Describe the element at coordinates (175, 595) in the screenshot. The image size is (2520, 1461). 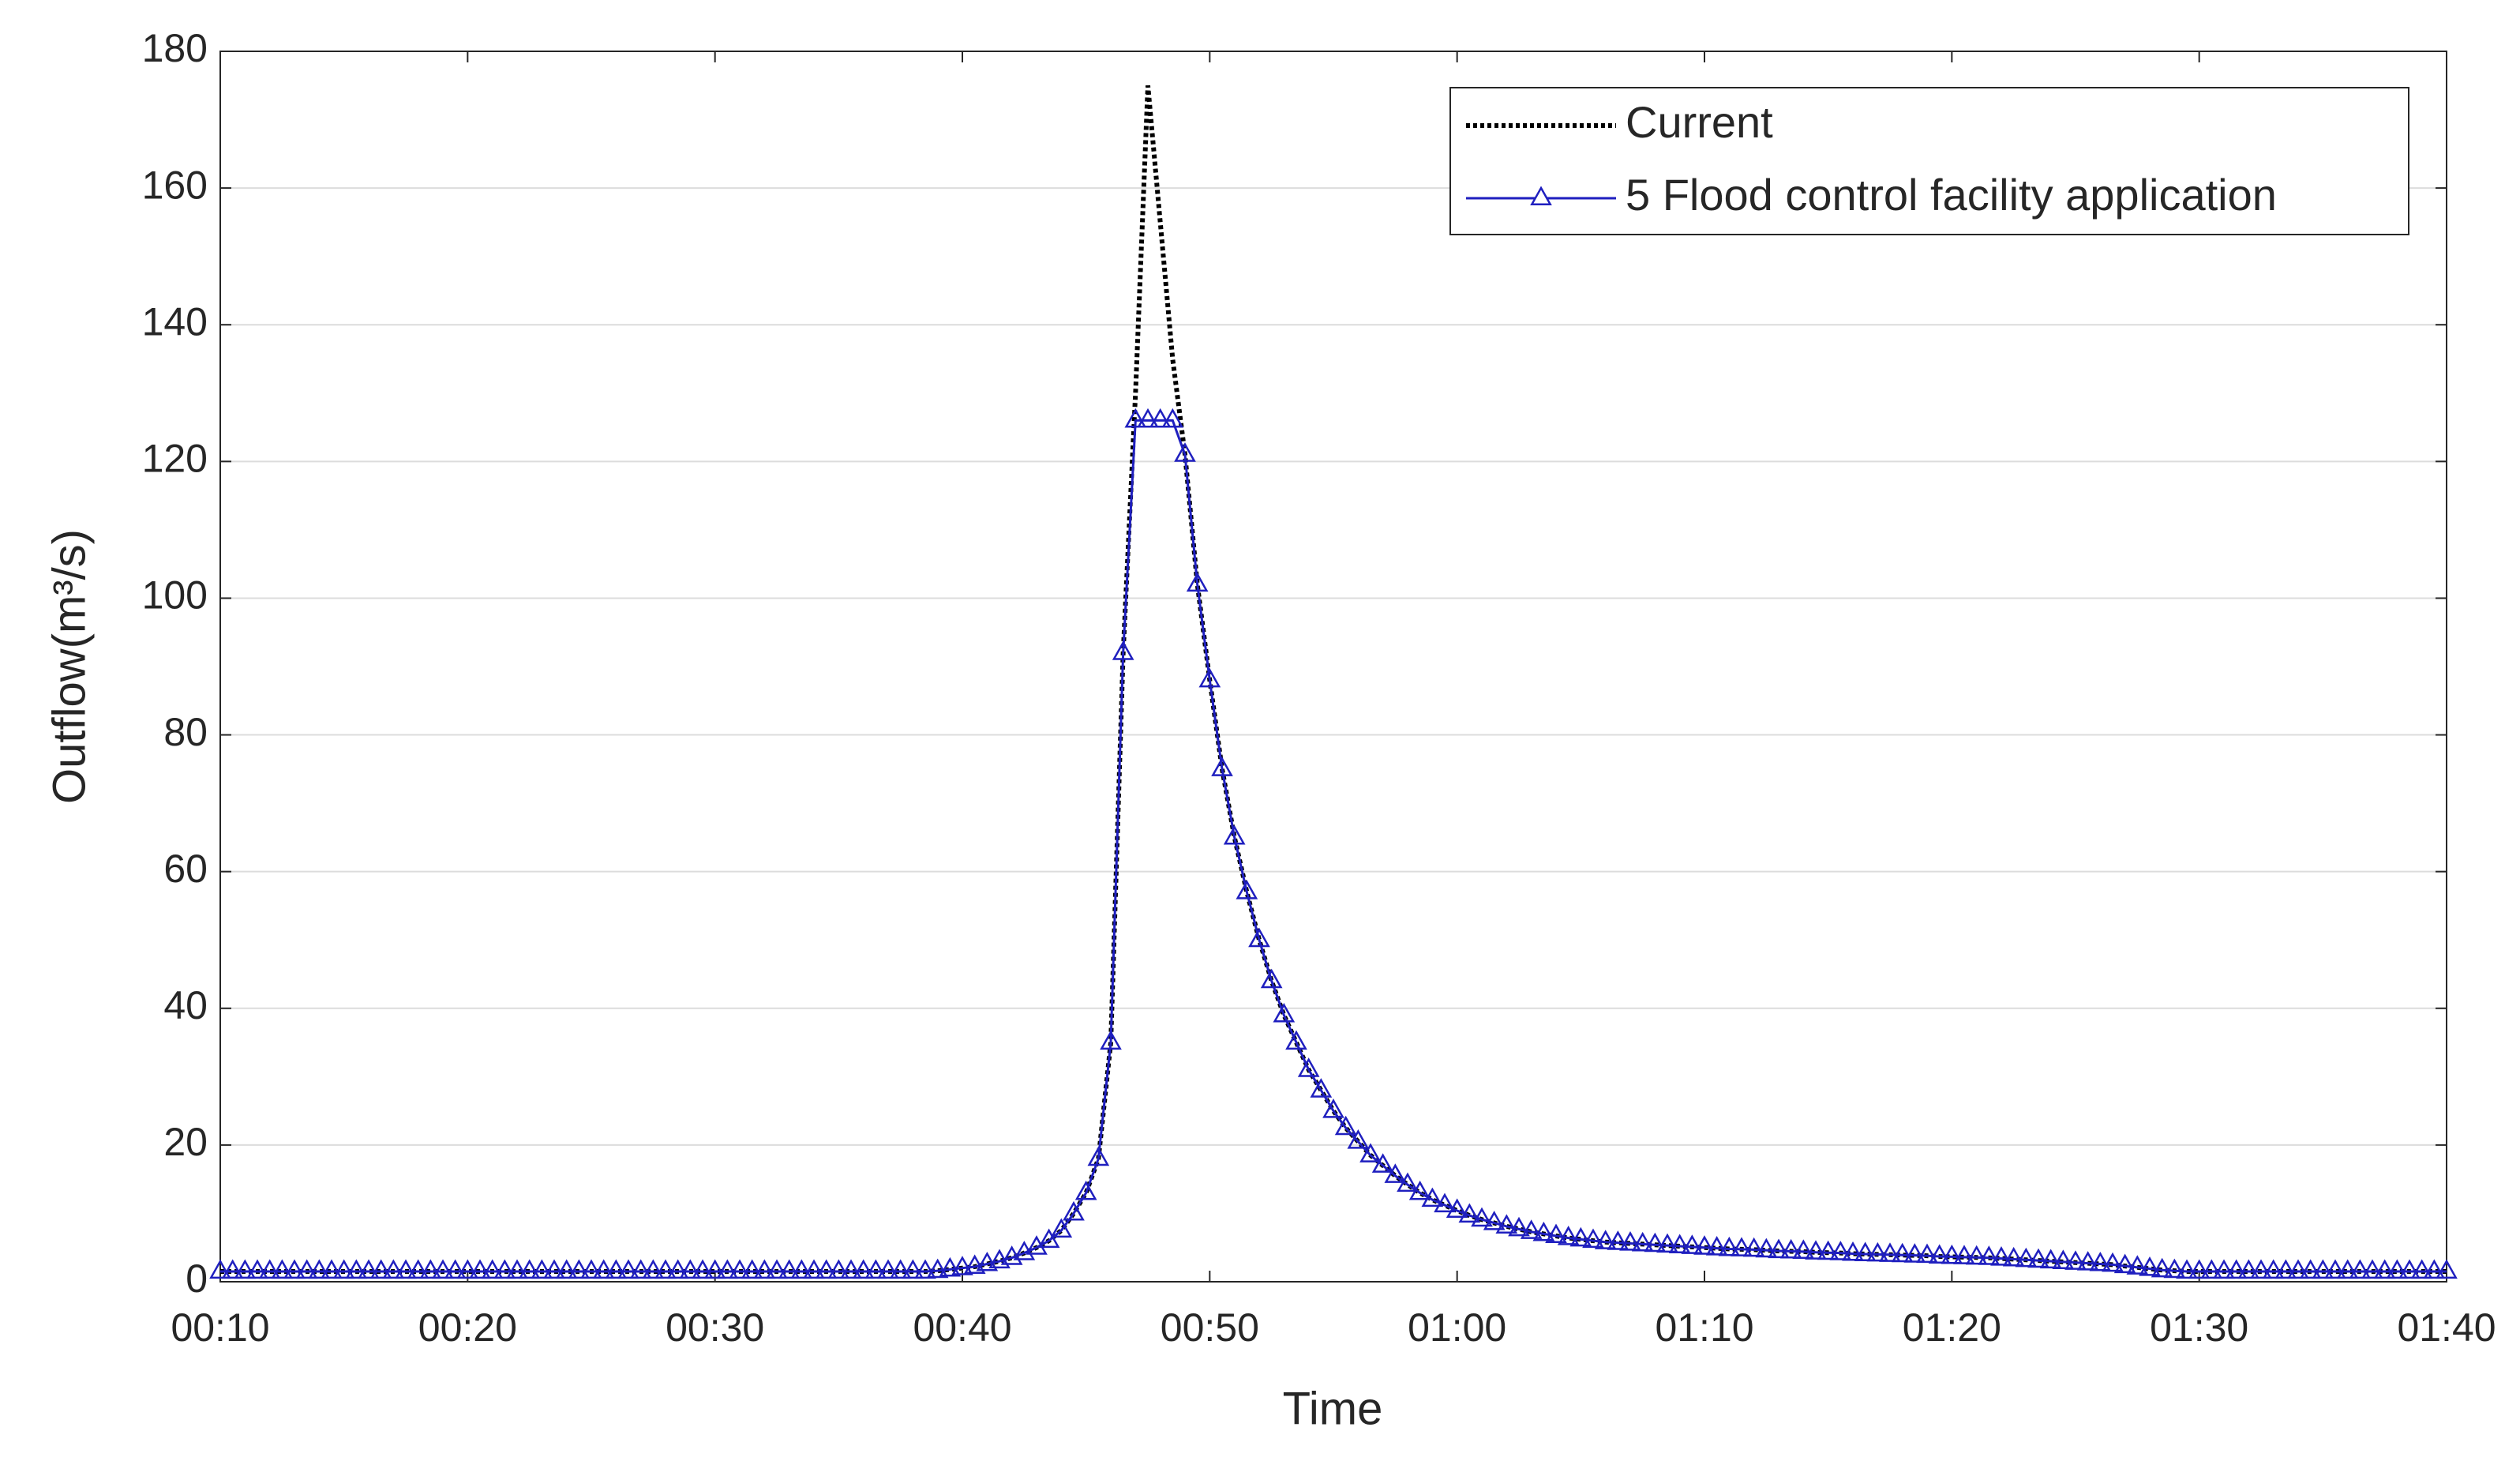
I see `y-tick-label: 100` at that location.